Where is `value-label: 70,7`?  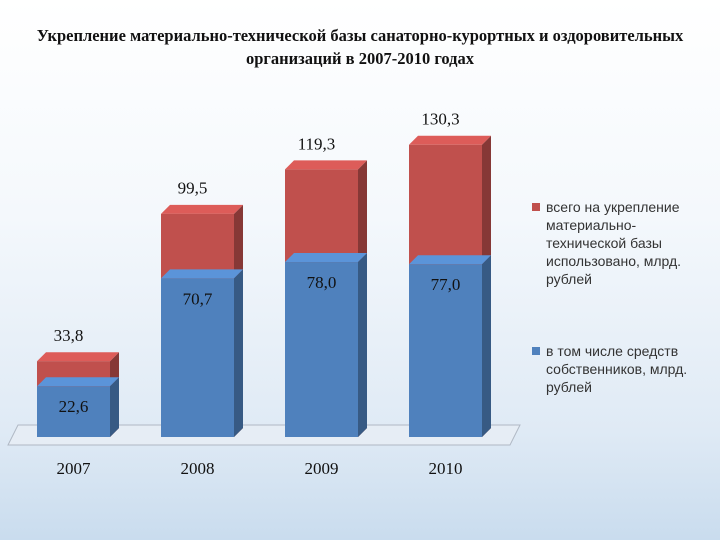
value-label: 70,7 is located at coordinates (198, 298).